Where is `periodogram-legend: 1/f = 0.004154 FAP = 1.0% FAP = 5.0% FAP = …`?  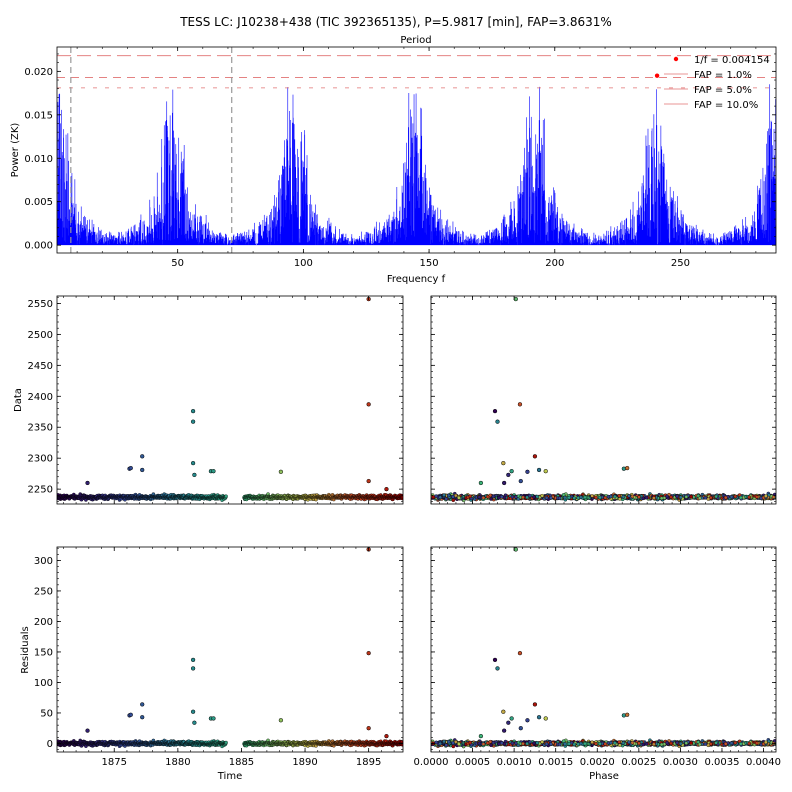
periodogram-legend: 1/f = 0.004154 FAP = 1.0% FAP = 5.0% FAP = … is located at coordinates (717, 83).